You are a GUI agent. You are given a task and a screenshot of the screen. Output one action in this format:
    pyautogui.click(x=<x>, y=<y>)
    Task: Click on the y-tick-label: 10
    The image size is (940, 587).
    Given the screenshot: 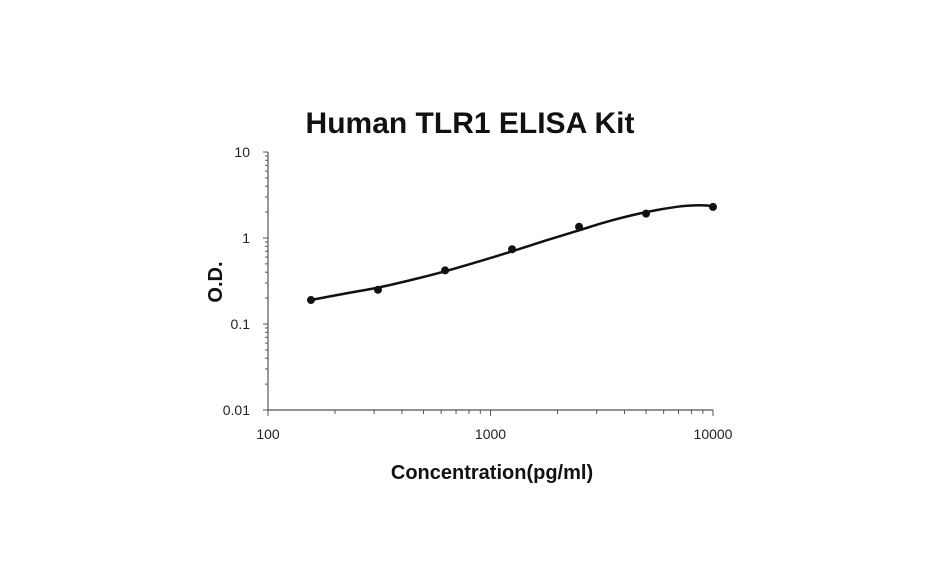 What is the action you would take?
    pyautogui.click(x=242, y=152)
    